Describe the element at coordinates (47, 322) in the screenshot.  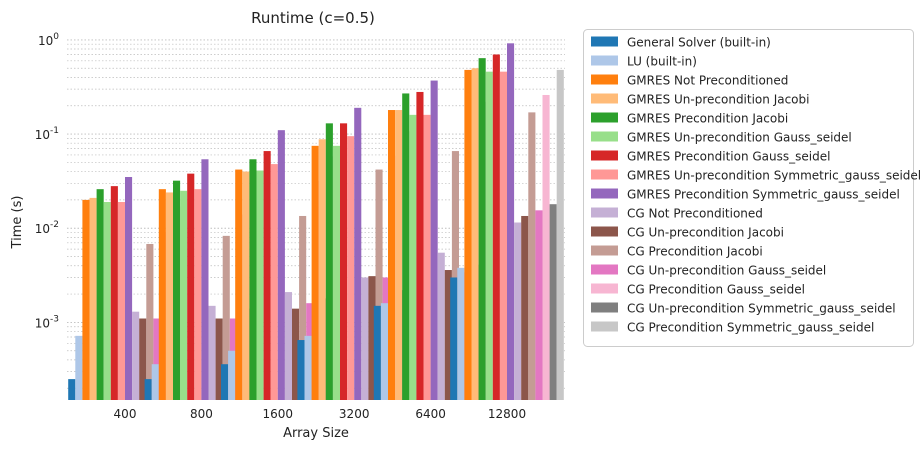
I see `y-tick-label: 10⁻³` at that location.